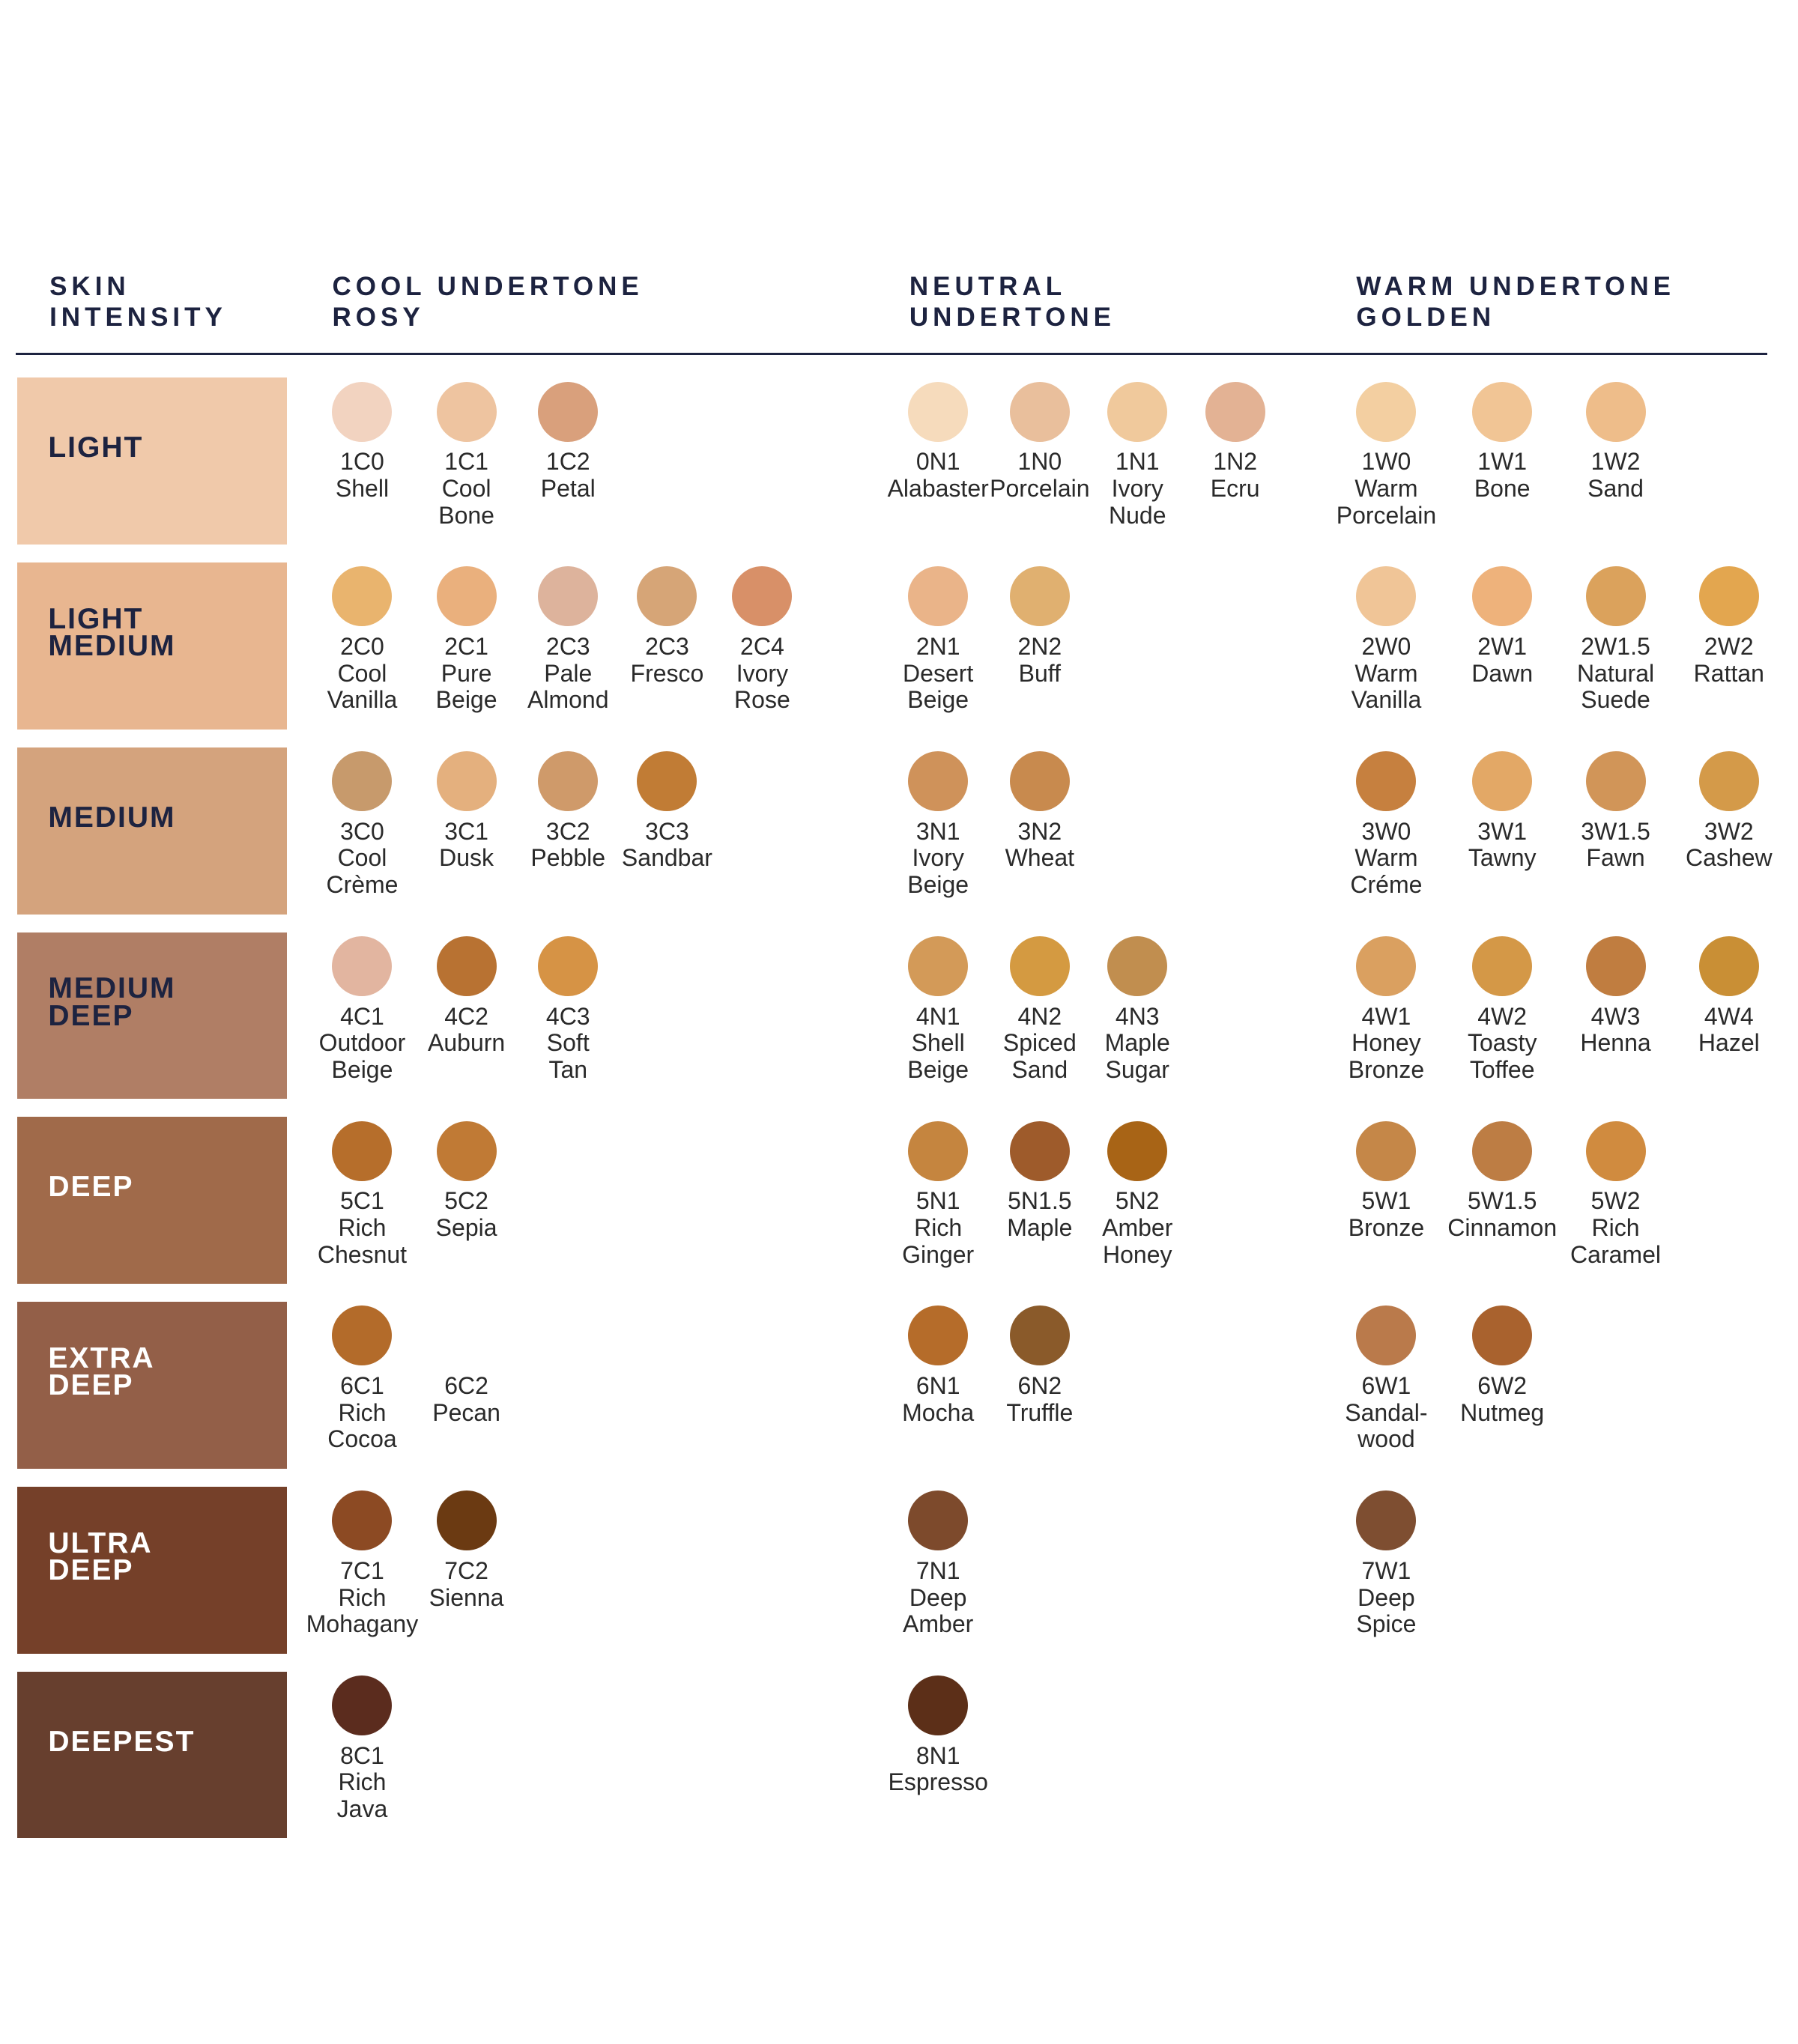  What do you see at coordinates (667, 673) in the screenshot?
I see `shade-name: Fresco` at bounding box center [667, 673].